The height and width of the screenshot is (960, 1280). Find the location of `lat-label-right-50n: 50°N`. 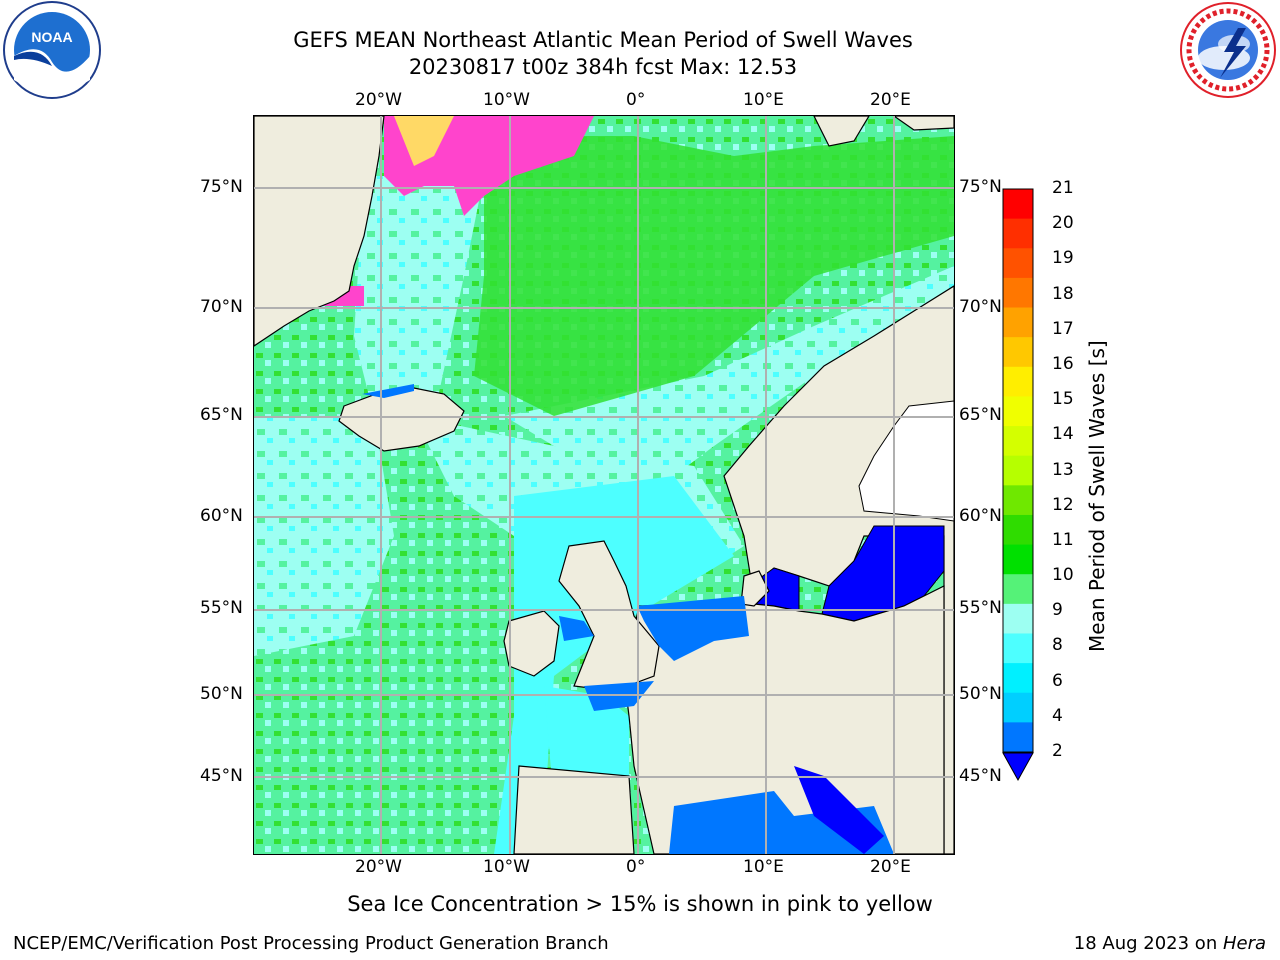

lat-label-right-50n: 50°N is located at coordinates (980, 694).